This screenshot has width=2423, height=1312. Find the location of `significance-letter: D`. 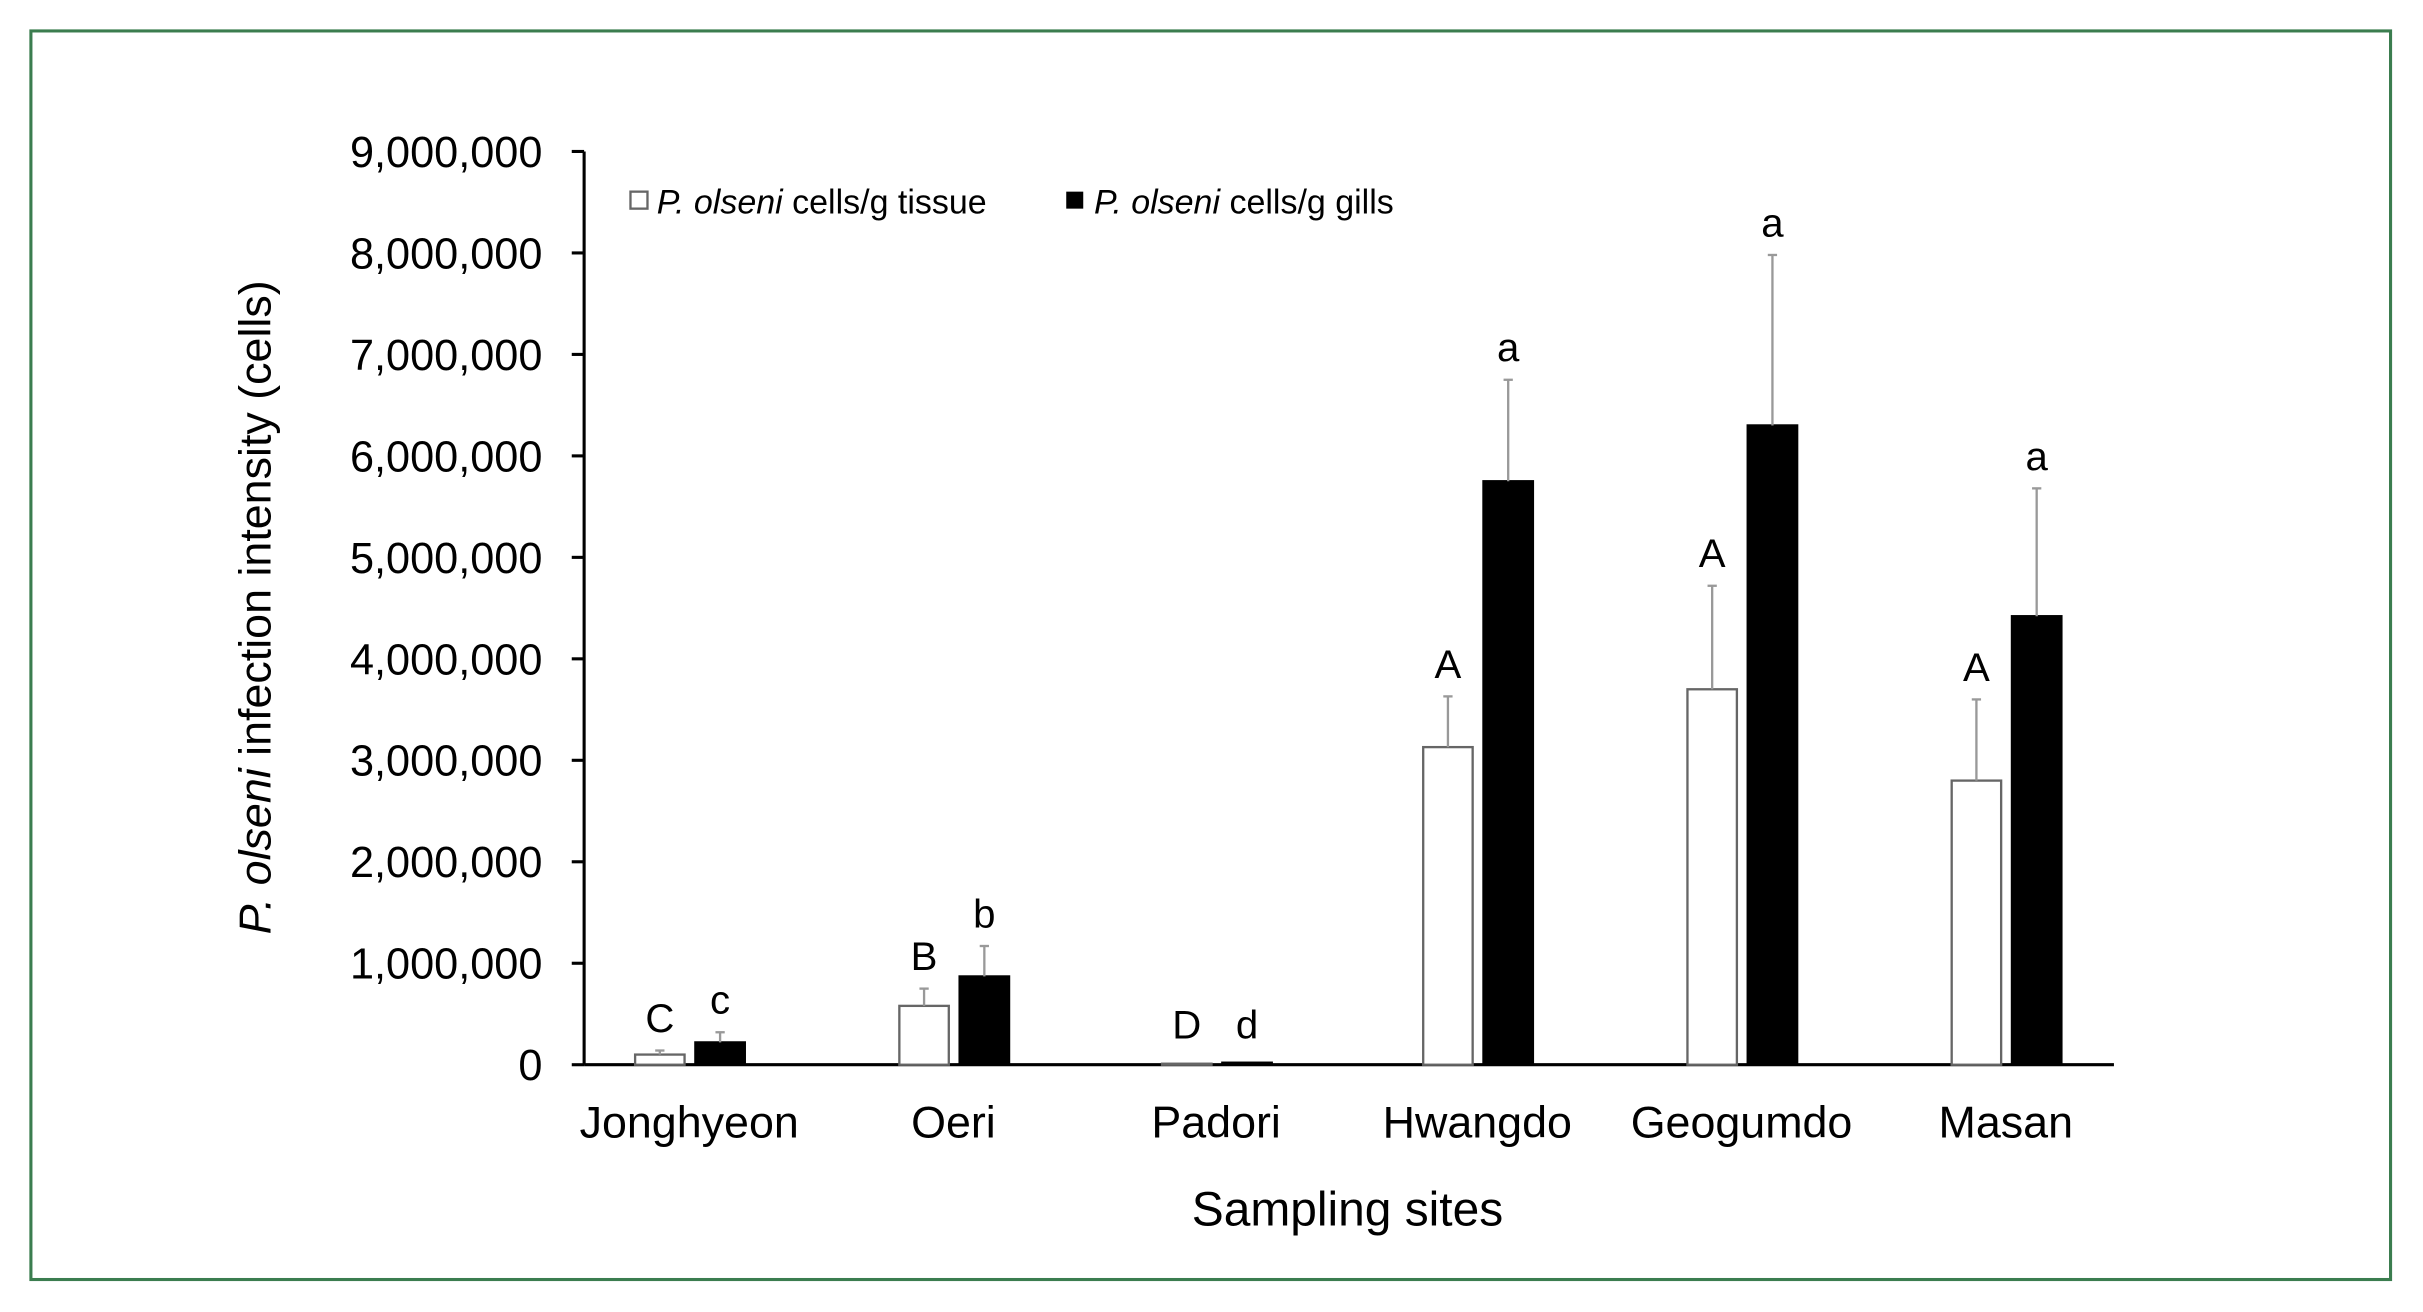

significance-letter: D is located at coordinates (1186, 1024).